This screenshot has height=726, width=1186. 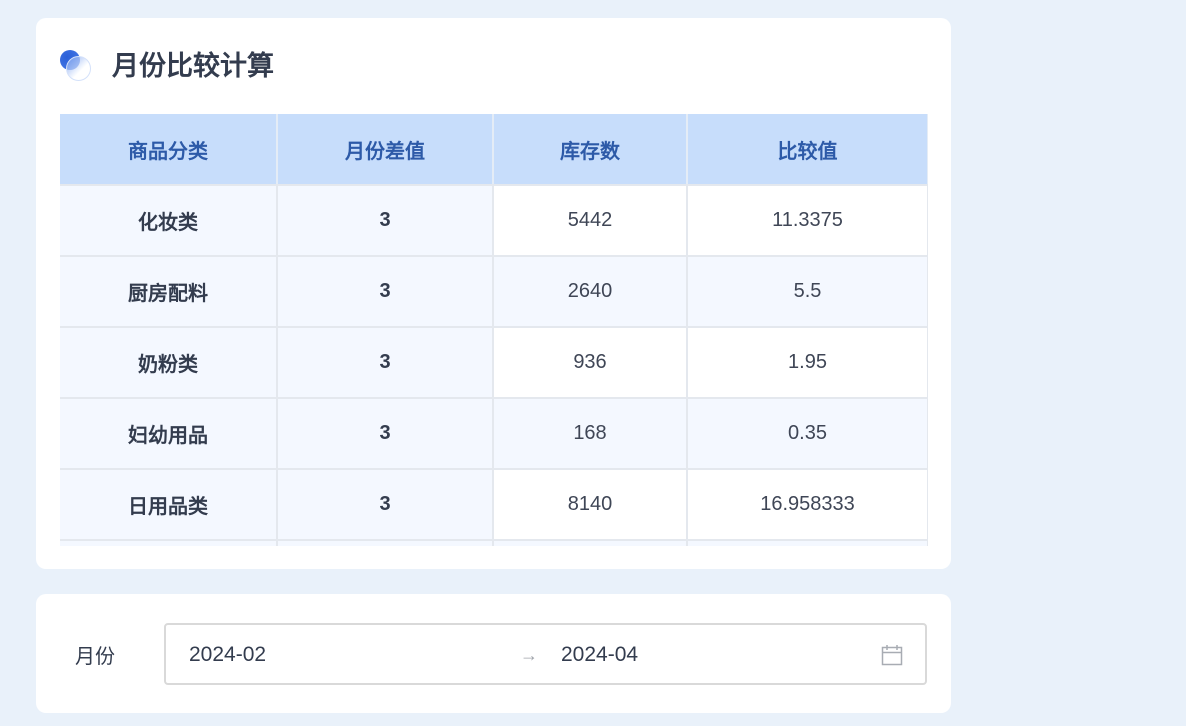 I want to click on cell-stock: 2640, so click(x=590, y=292).